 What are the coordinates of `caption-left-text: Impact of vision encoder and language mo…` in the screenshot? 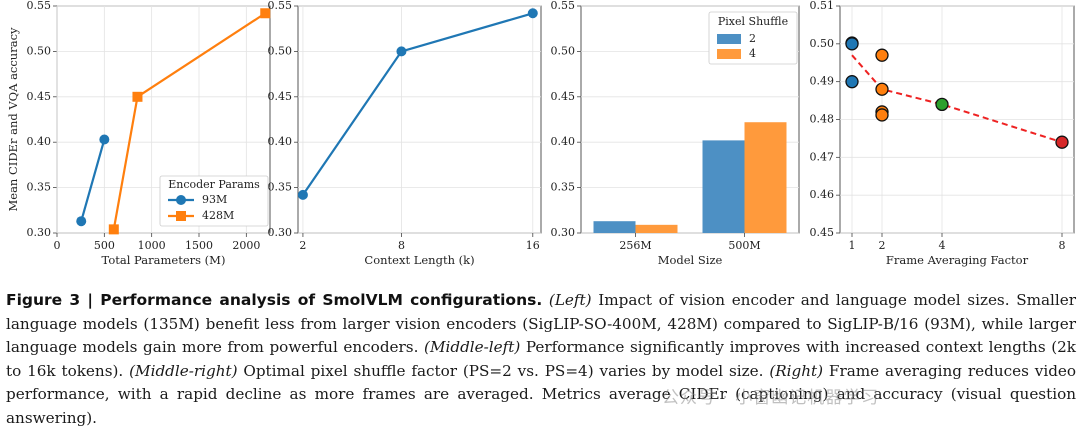 It's located at (541, 324).